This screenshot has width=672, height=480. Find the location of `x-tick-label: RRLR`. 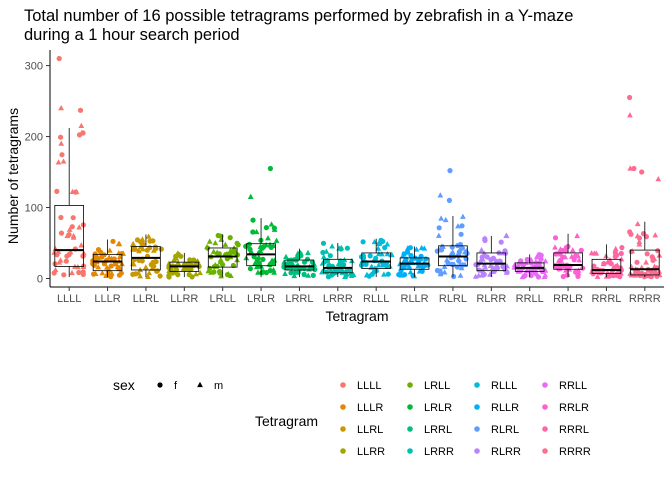

x-tick-label: RRLR is located at coordinates (568, 299).